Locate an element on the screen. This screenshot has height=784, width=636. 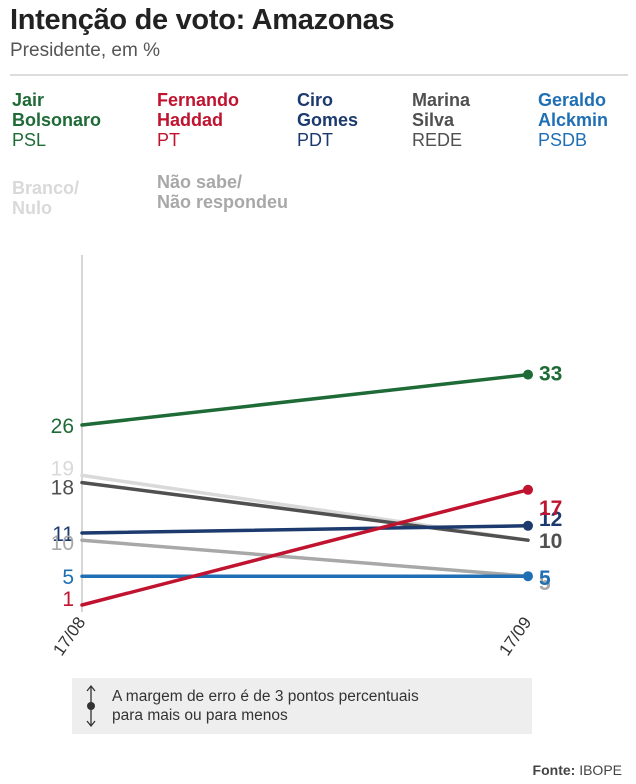
legend-name: Jair Bolsonaro is located at coordinates (57, 110).